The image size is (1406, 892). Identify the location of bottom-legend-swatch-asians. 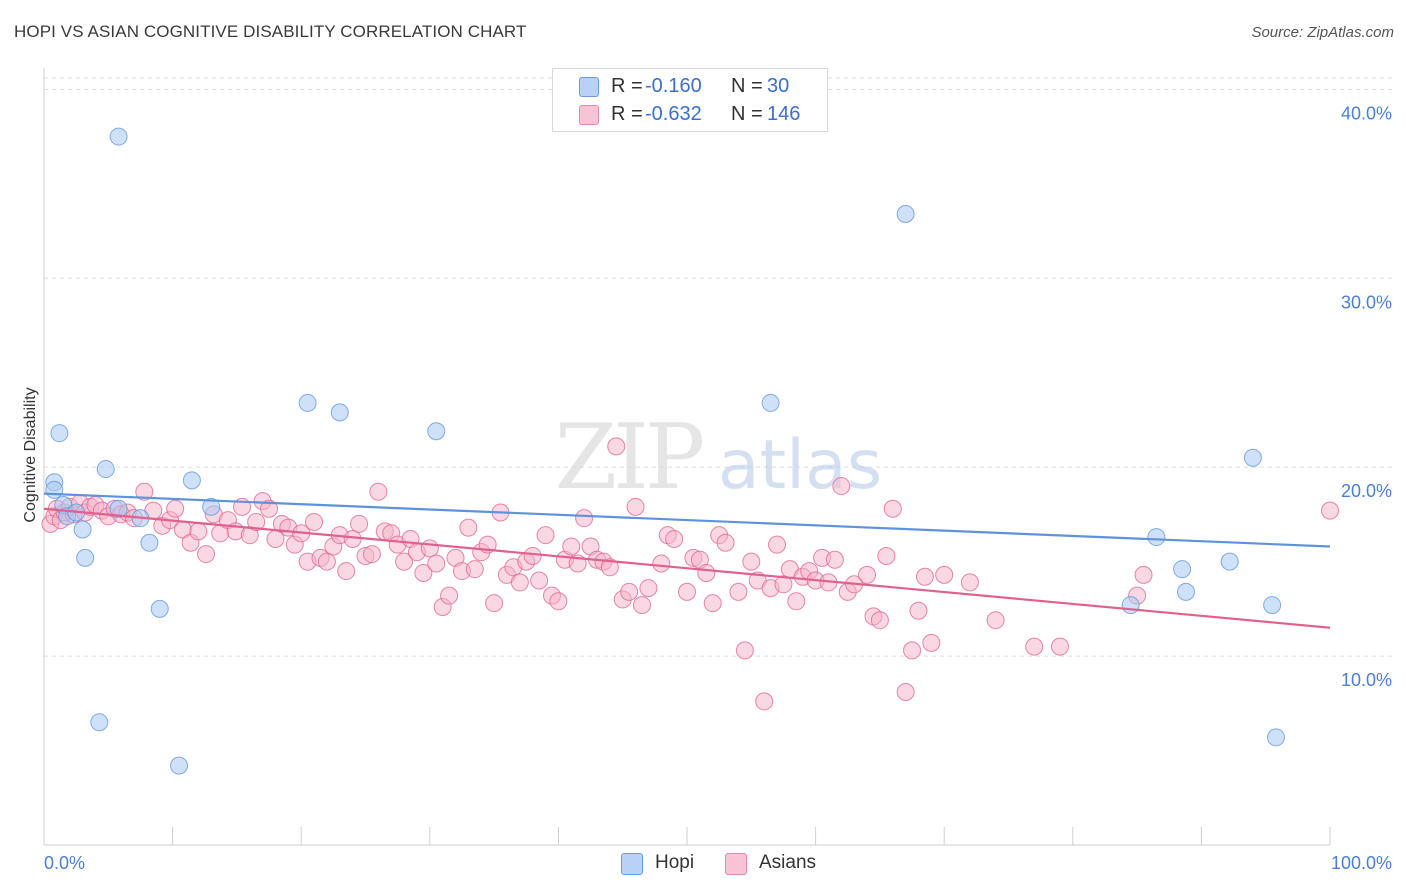
(736, 864).